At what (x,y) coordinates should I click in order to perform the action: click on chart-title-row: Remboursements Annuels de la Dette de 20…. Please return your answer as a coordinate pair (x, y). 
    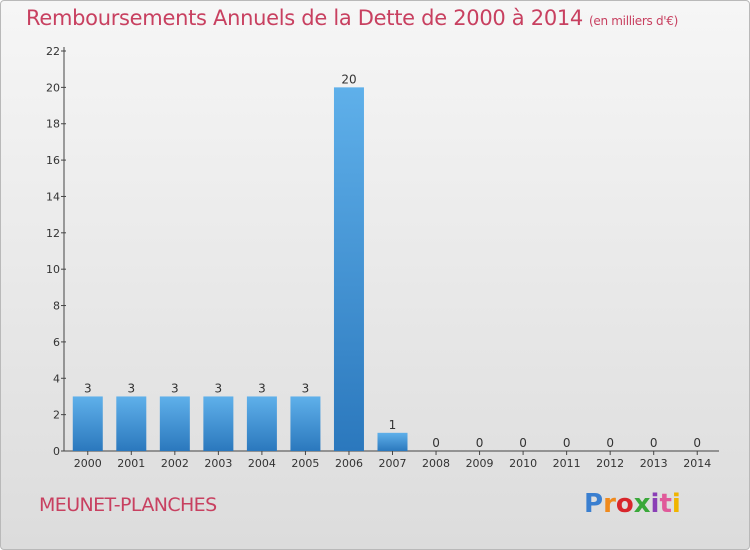
    Looking at the image, I should click on (352, 18).